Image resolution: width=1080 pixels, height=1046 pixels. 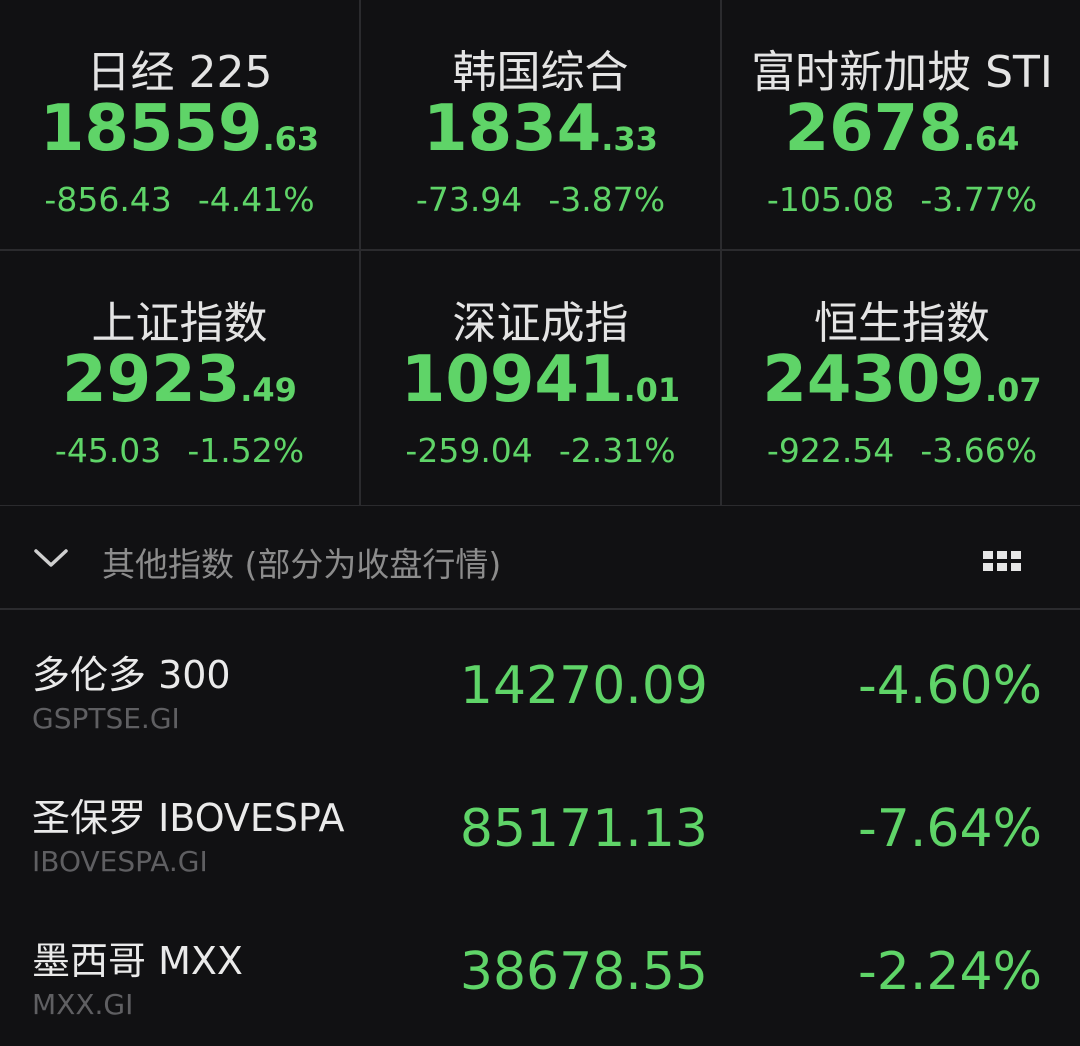 What do you see at coordinates (540, 199) in the screenshot?
I see `index-change: -73.94 -3.87%` at bounding box center [540, 199].